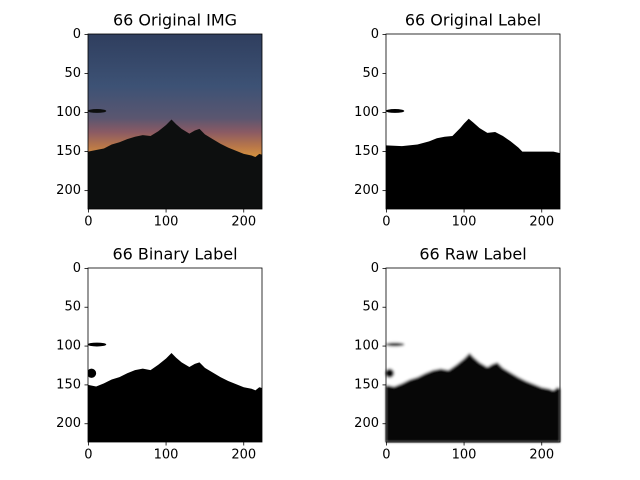 This screenshot has width=640, height=480. Describe the element at coordinates (473, 20) in the screenshot. I see `subplot-title: 66 Original Label` at that location.